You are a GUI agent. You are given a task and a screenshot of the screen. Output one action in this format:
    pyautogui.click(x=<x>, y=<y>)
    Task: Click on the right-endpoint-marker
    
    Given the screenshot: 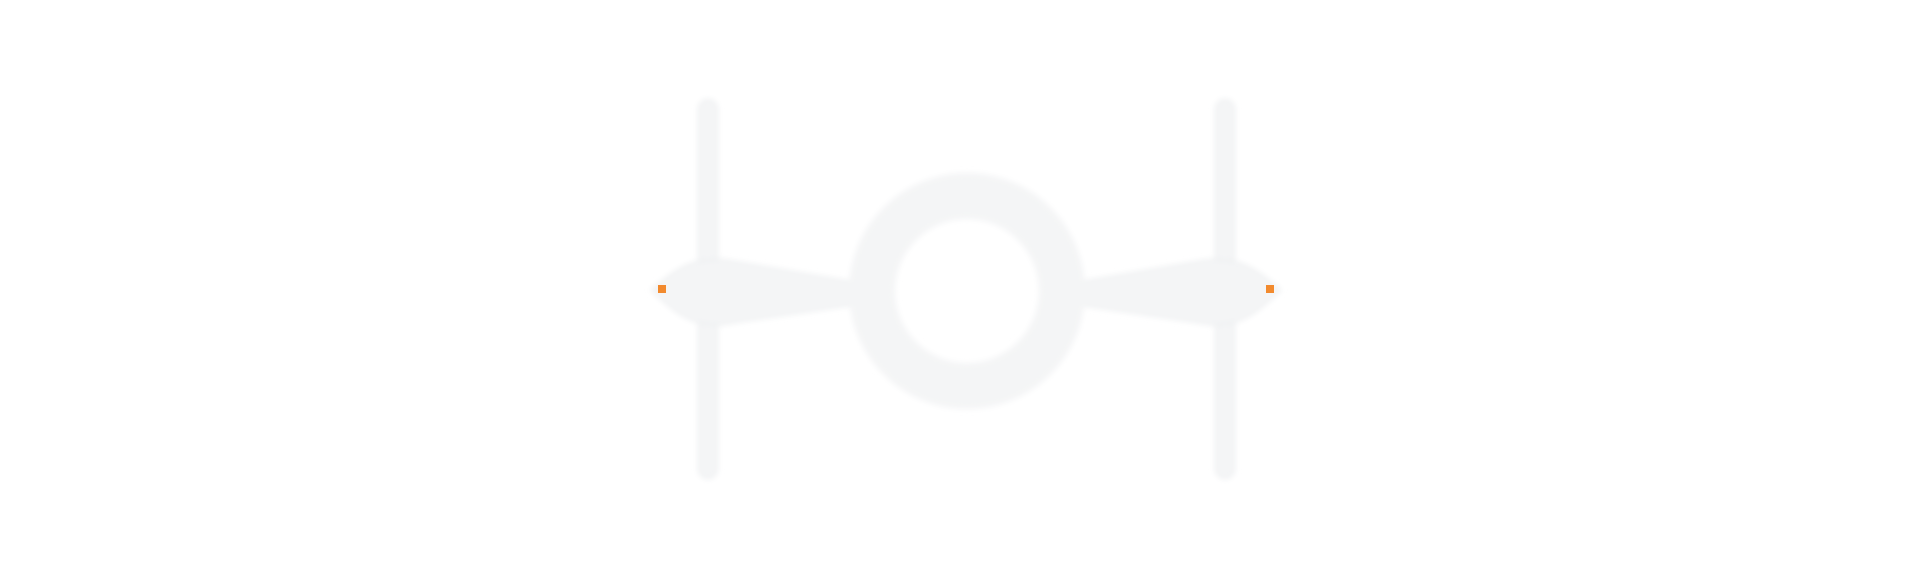 What is the action you would take?
    pyautogui.click(x=1270, y=289)
    